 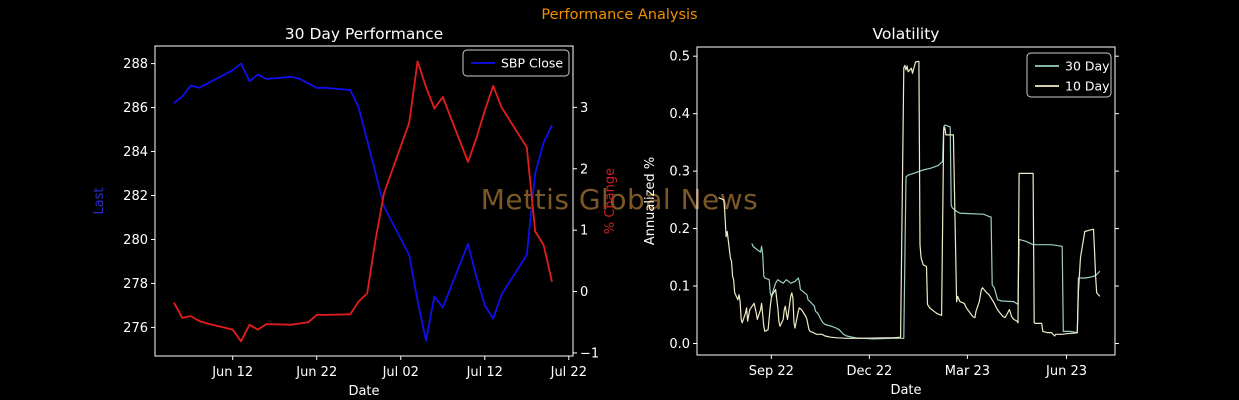 I want to click on y-tick-label: 276, so click(x=135, y=328).